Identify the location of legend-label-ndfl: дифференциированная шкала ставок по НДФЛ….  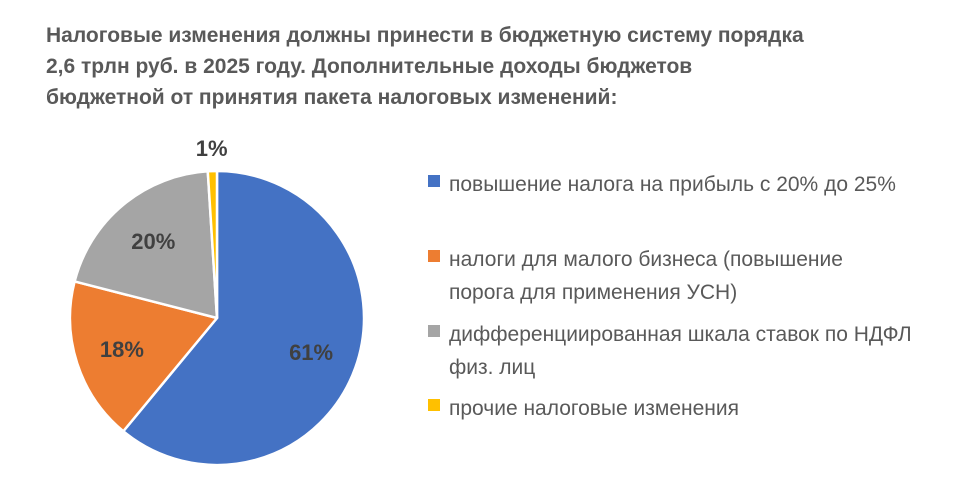
(680, 351).